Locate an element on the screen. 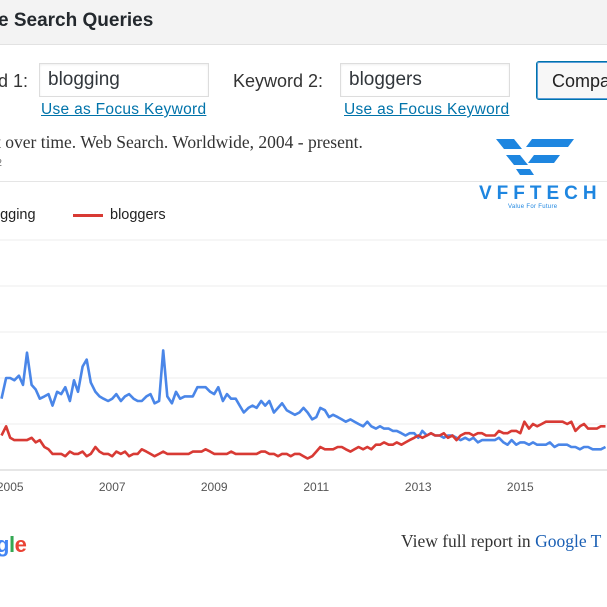 Image resolution: width=607 pixels, height=607 pixels. x-tick-label: 2013 is located at coordinates (418, 487).